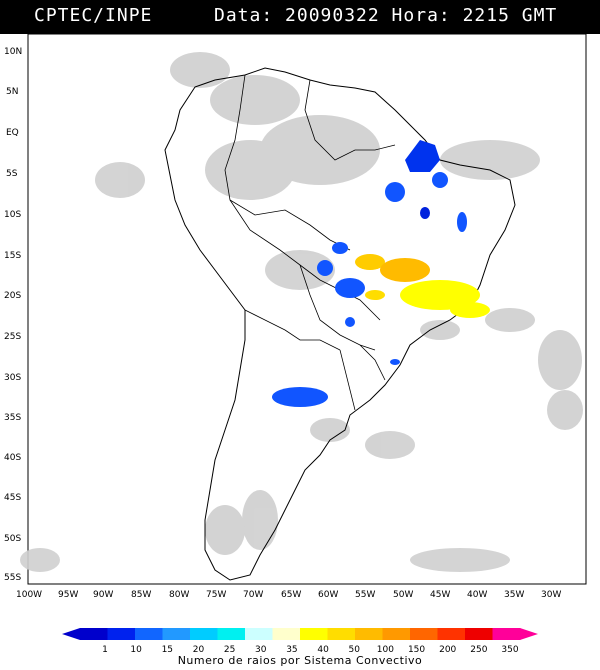  I want to click on colorbar-label: 200, so click(447, 650).